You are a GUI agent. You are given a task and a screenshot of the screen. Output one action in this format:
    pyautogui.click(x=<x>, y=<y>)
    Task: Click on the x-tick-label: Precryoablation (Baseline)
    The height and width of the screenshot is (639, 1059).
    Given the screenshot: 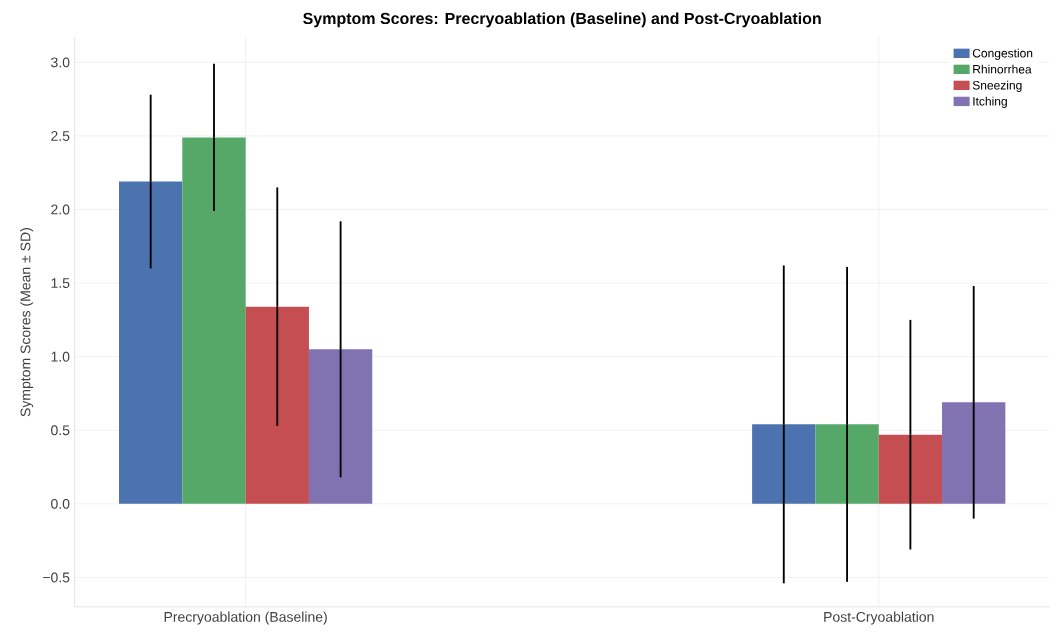 What is the action you would take?
    pyautogui.click(x=245, y=618)
    